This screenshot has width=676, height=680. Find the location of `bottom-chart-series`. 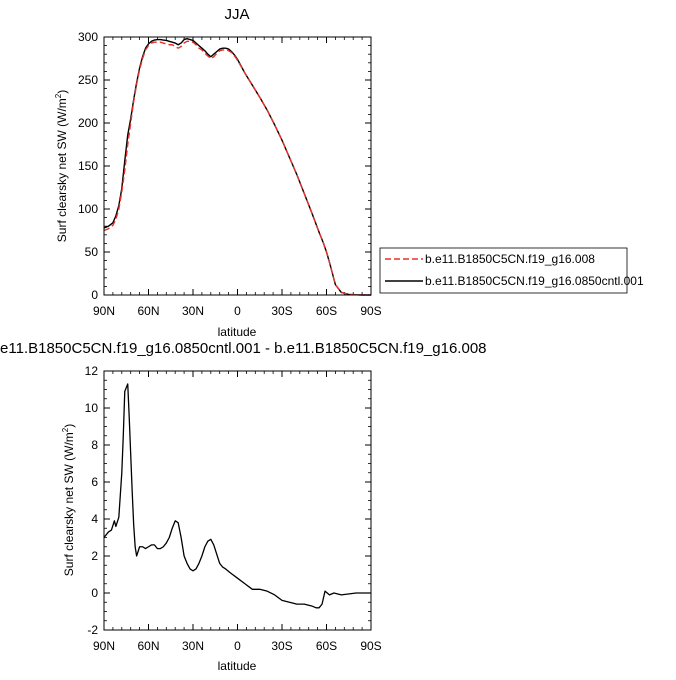

bottom-chart-series is located at coordinates (237, 496).